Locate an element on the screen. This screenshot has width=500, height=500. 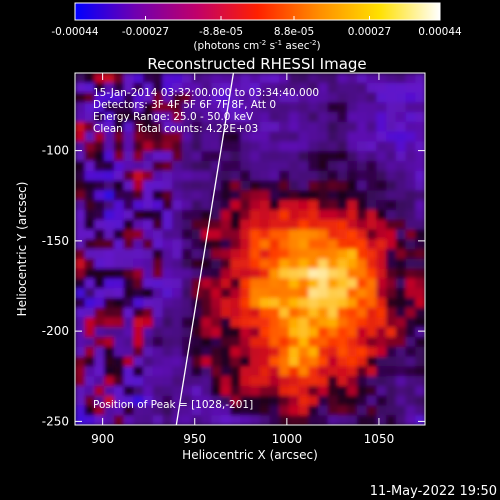
chart-title: Reconstructed RHESSI Image is located at coordinates (256, 64).